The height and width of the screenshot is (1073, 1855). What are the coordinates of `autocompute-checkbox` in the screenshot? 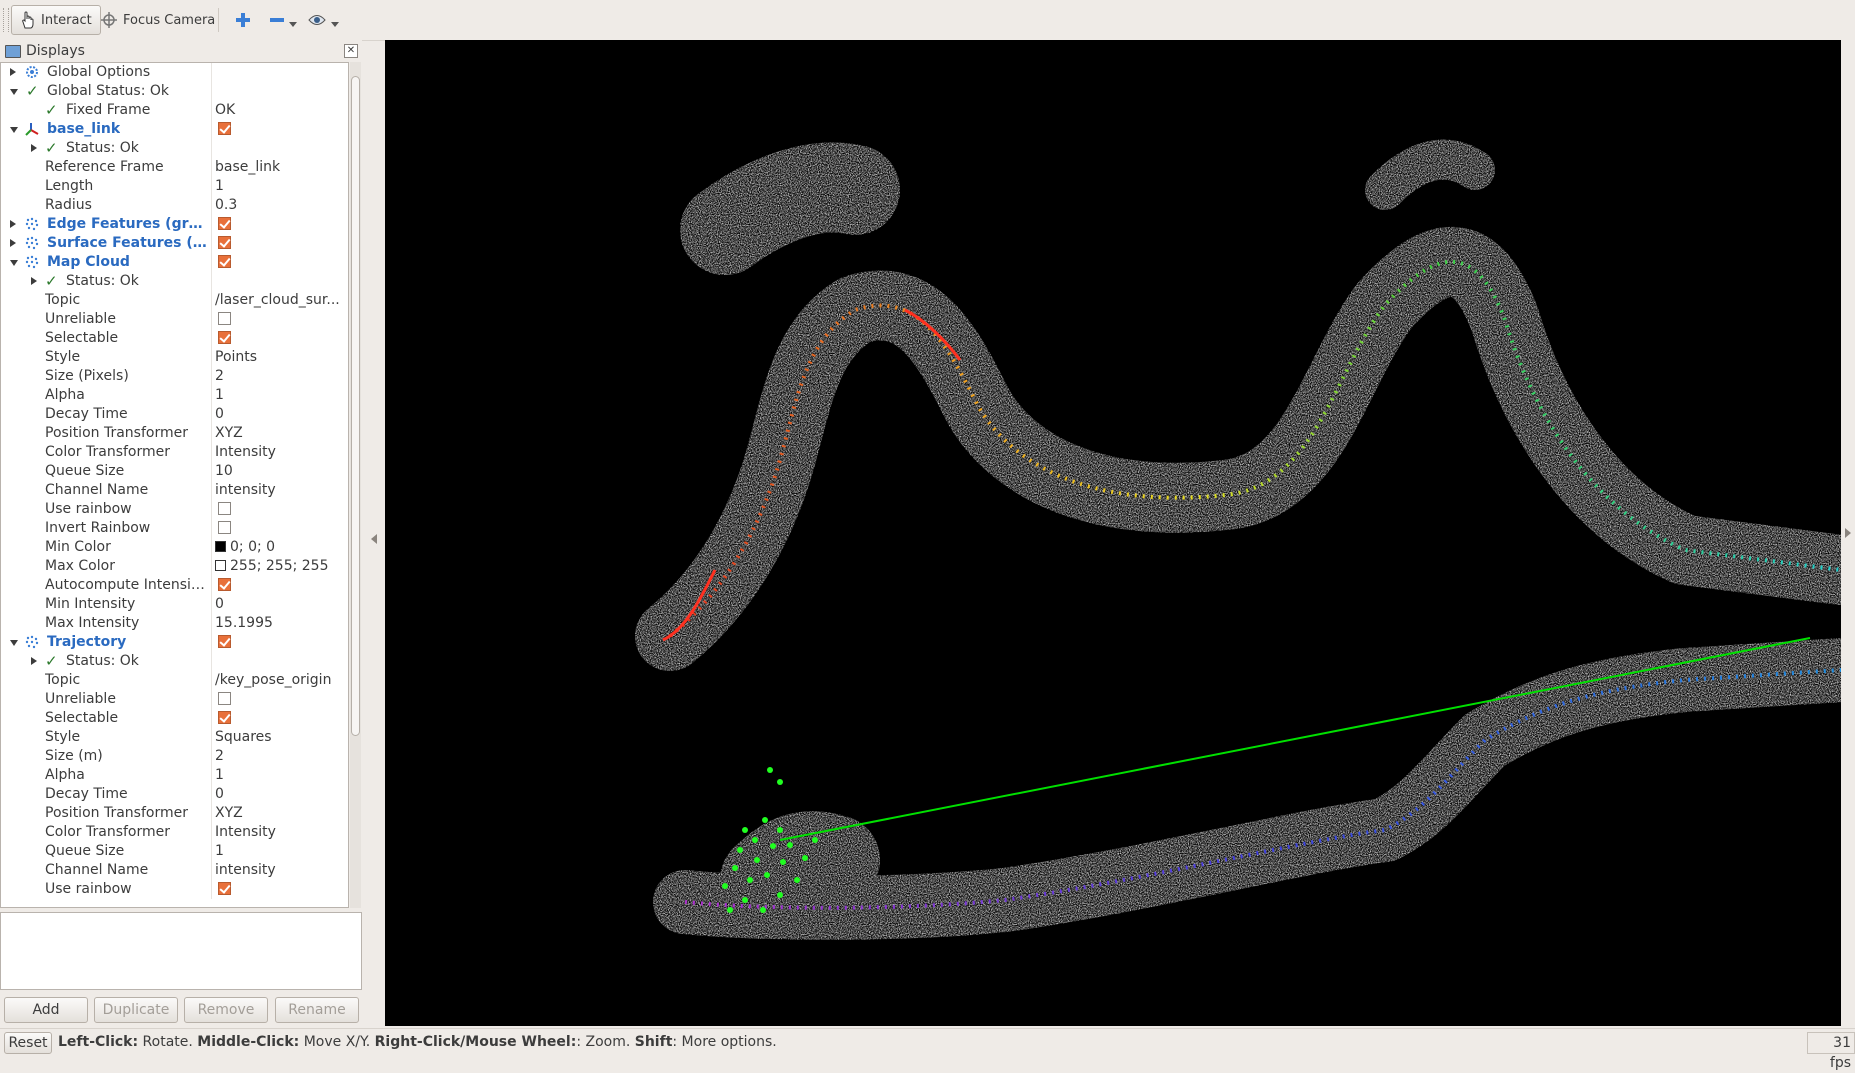 It's located at (224, 584).